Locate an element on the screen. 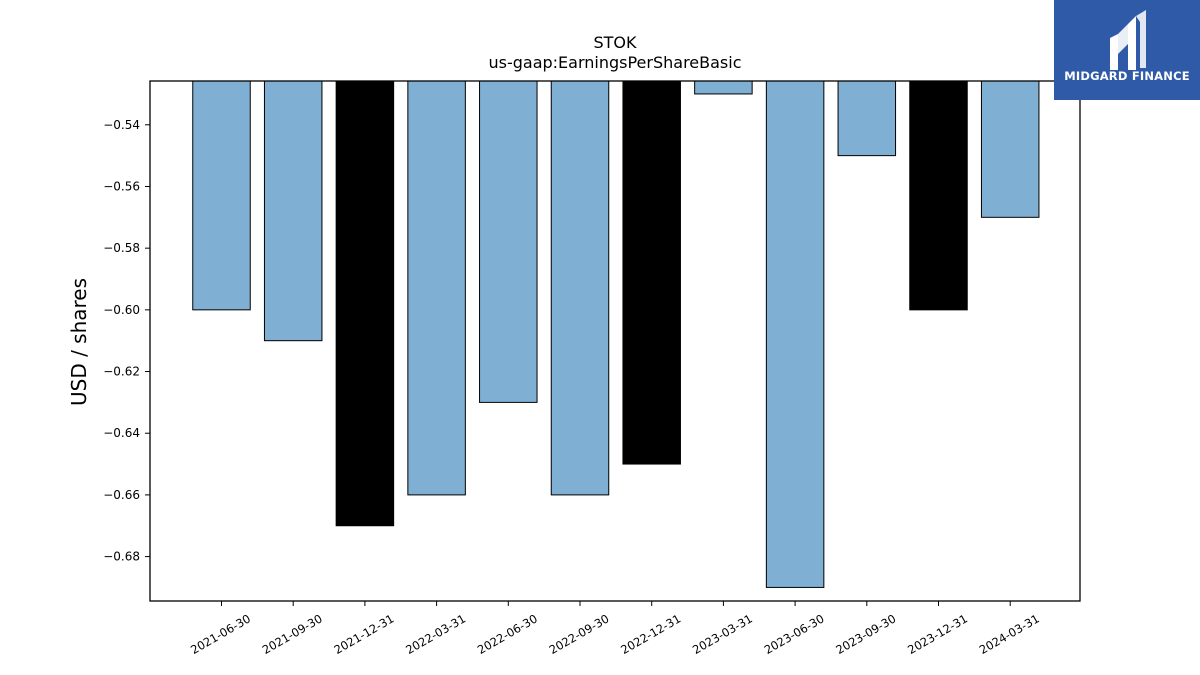 The height and width of the screenshot is (675, 1200). y-ticks-group: −0.54 −0.56 −0.58 −0.60 −0.62 −0.64 −0.66 −0.68 is located at coordinates (126, 341).